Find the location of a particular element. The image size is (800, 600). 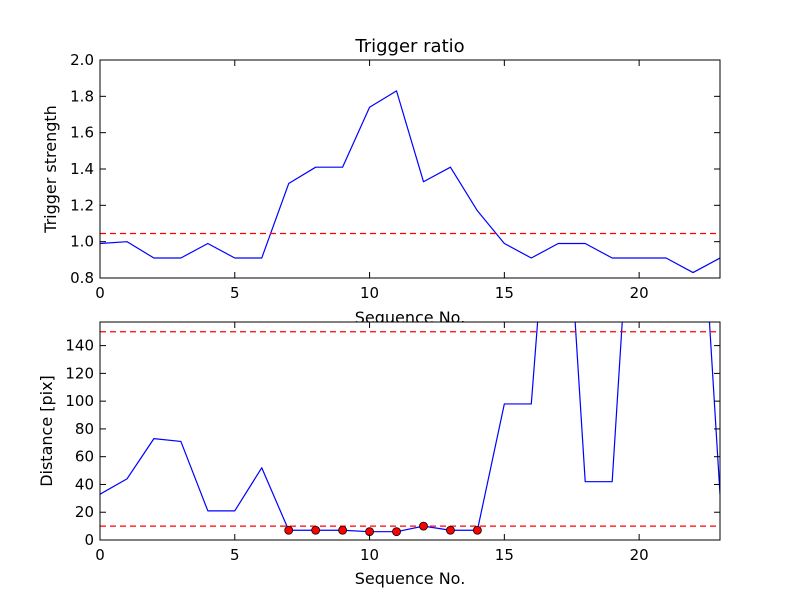

y-tick-label: 140 is located at coordinates (79, 346).